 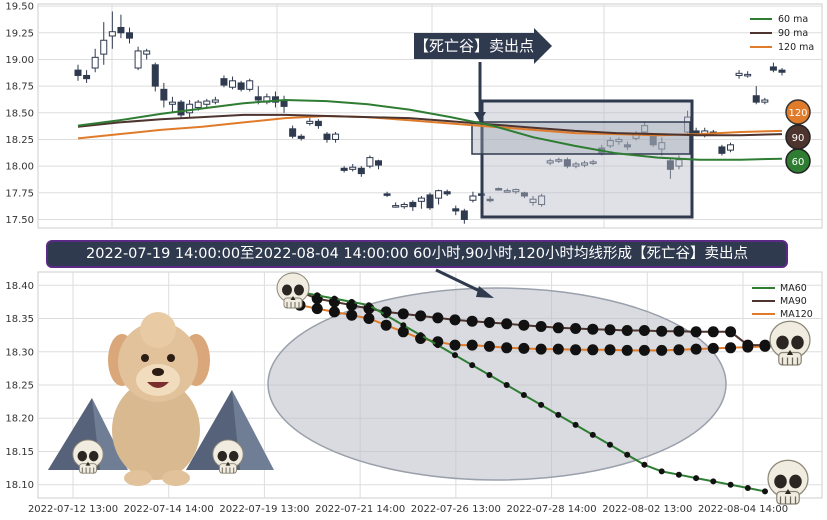 What do you see at coordinates (264, 509) in the screenshot?
I see `bottom-x-tick-label: 2022-07-19 13:00` at bounding box center [264, 509].